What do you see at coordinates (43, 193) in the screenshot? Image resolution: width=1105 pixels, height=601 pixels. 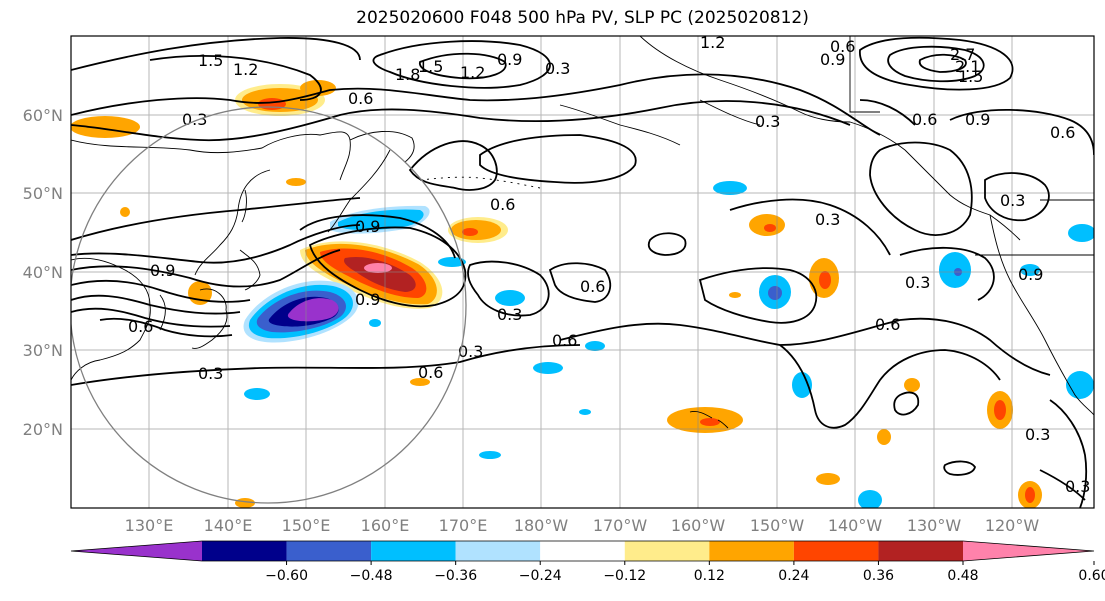 I see `lat-label: 50°N` at bounding box center [43, 193].